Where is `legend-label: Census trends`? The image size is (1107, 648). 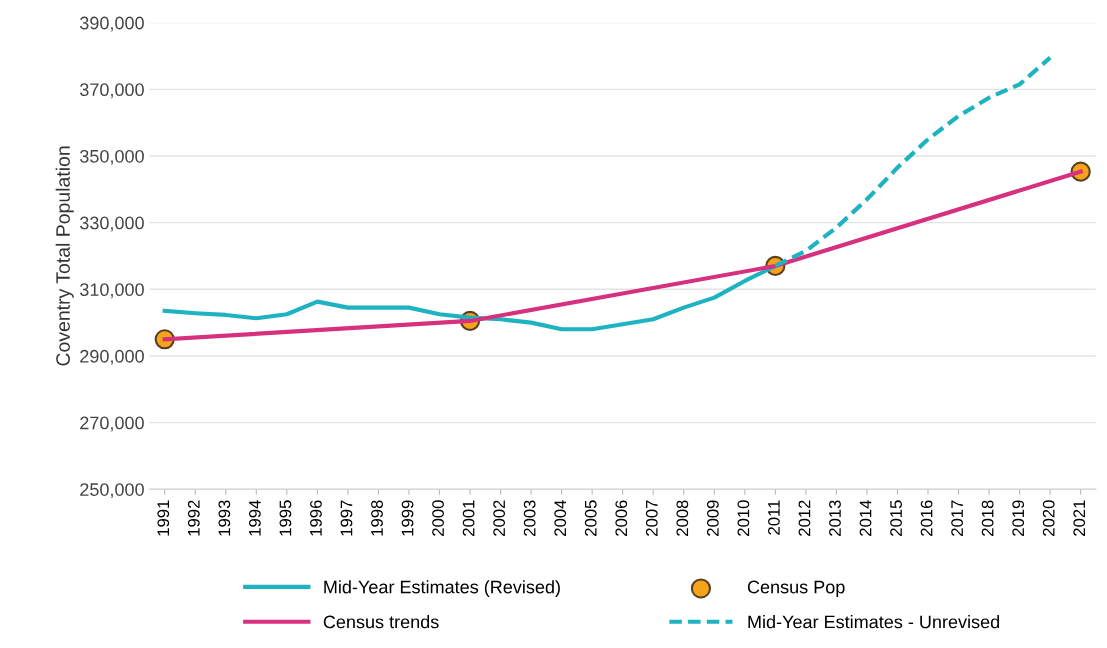 legend-label: Census trends is located at coordinates (381, 622).